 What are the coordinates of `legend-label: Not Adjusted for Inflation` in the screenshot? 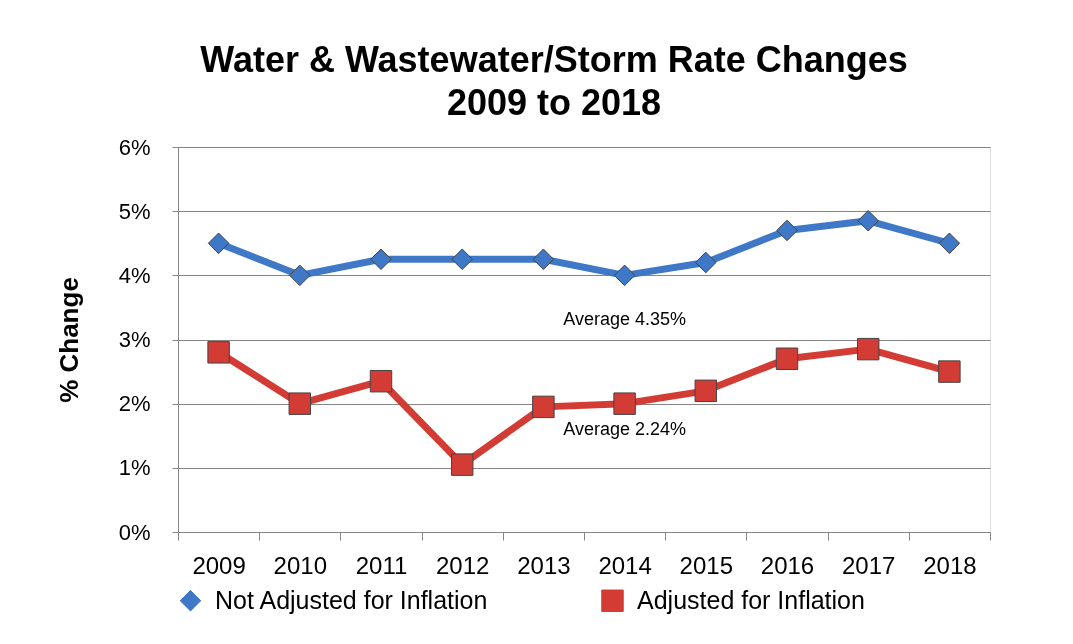 It's located at (351, 599).